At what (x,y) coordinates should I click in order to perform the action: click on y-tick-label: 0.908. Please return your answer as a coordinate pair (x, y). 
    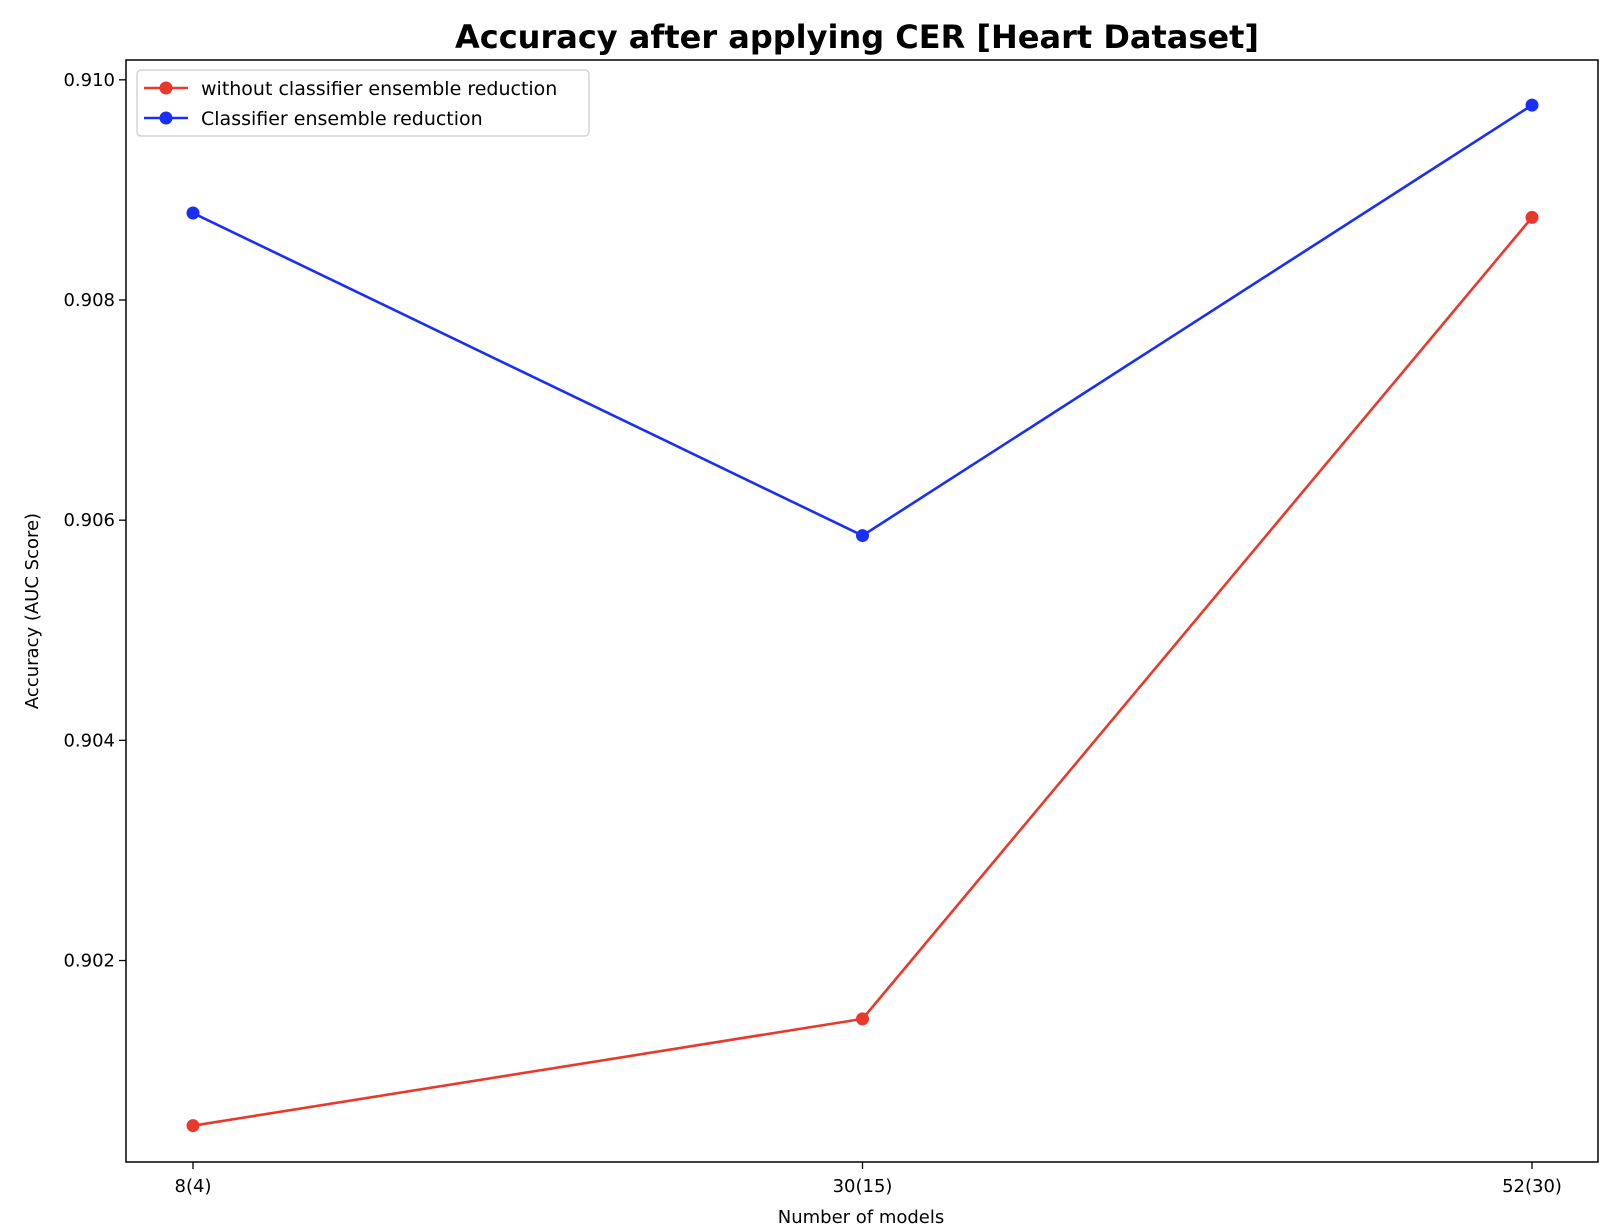
    Looking at the image, I should click on (89, 300).